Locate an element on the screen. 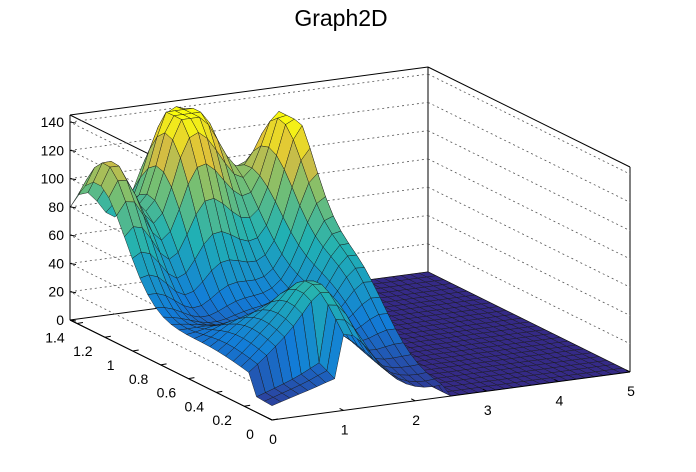 Image resolution: width=696 pixels, height=472 pixels. x-axis-line is located at coordinates (451, 396).